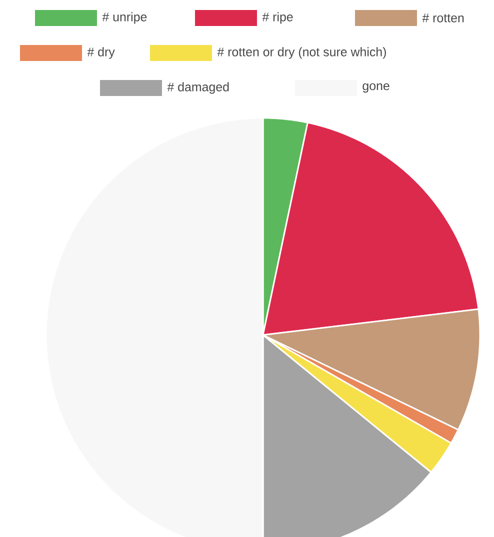  I want to click on legend-label: # rotten or dry (not sure which), so click(301, 53).